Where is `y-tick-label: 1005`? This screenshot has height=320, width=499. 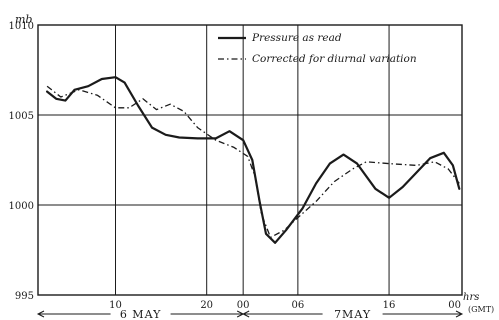
y-tick-label: 1005 is located at coordinates (21, 116).